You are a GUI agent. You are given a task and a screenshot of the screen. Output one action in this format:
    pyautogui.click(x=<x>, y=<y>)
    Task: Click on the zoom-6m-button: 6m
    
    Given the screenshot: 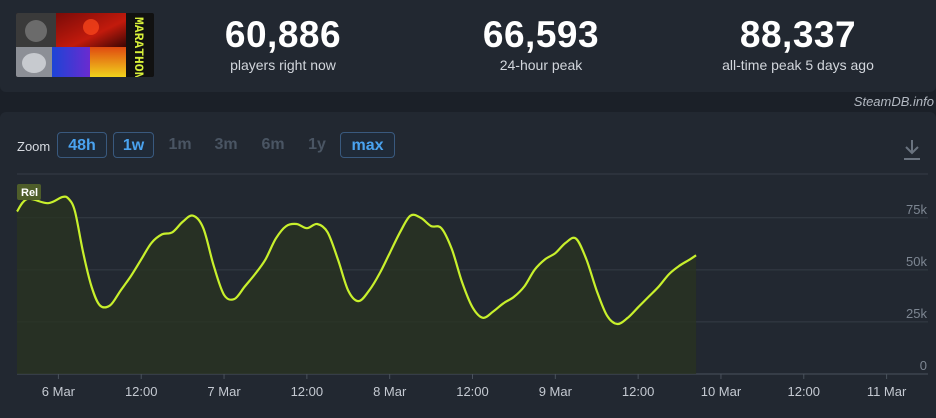 What is the action you would take?
    pyautogui.click(x=273, y=144)
    